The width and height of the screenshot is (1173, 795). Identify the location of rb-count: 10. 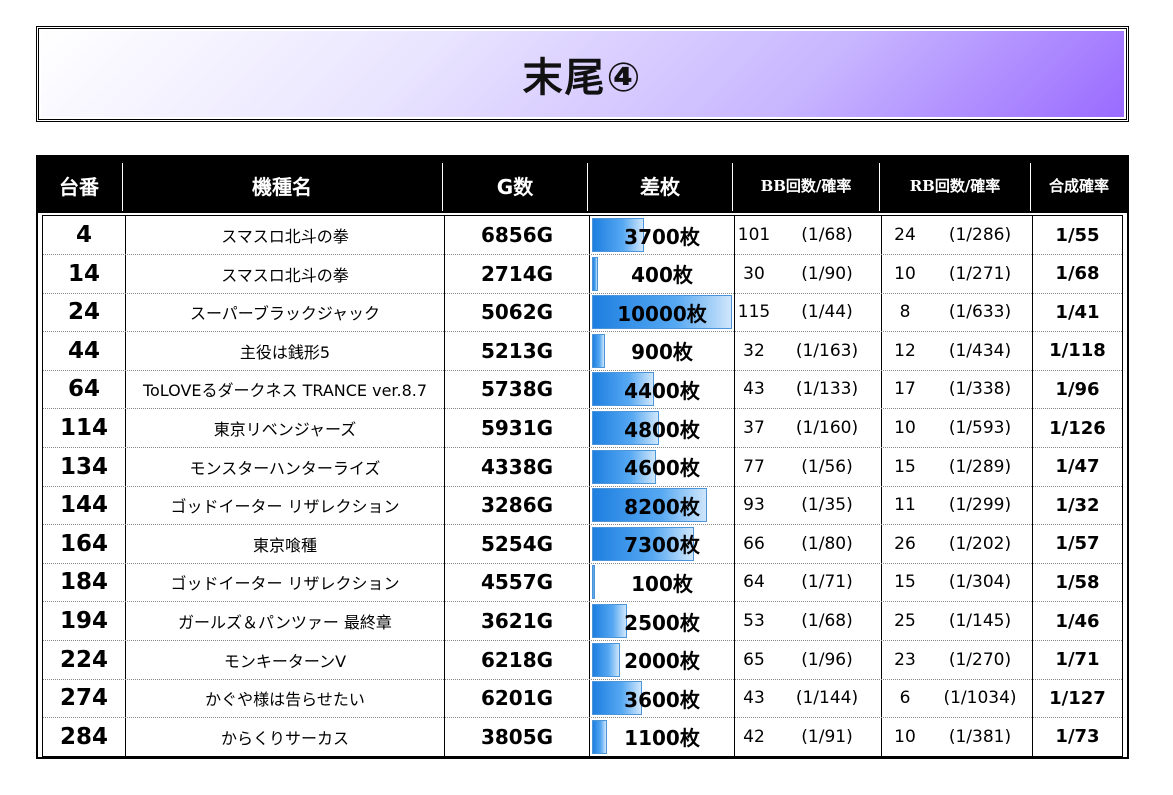
(905, 736).